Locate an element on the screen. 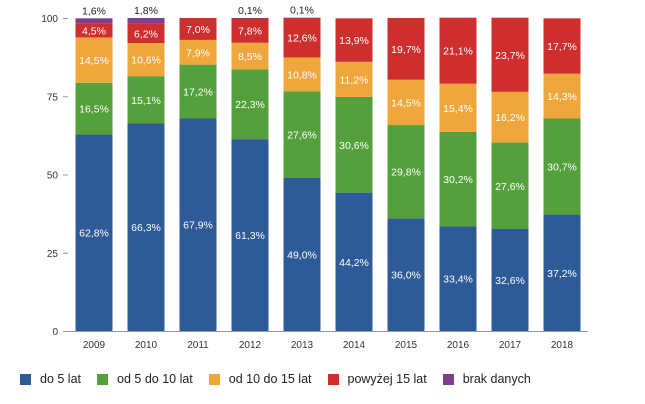 This screenshot has height=404, width=645. data-label: 13,9% is located at coordinates (354, 41).